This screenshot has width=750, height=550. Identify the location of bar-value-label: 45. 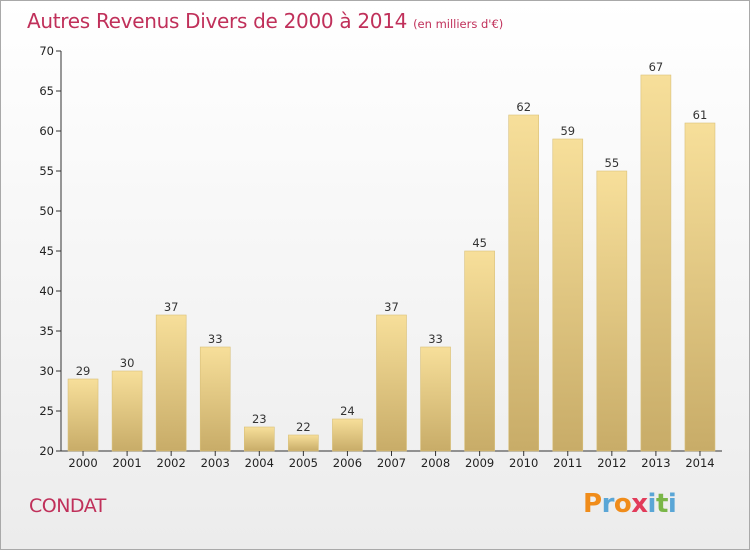
(479, 243).